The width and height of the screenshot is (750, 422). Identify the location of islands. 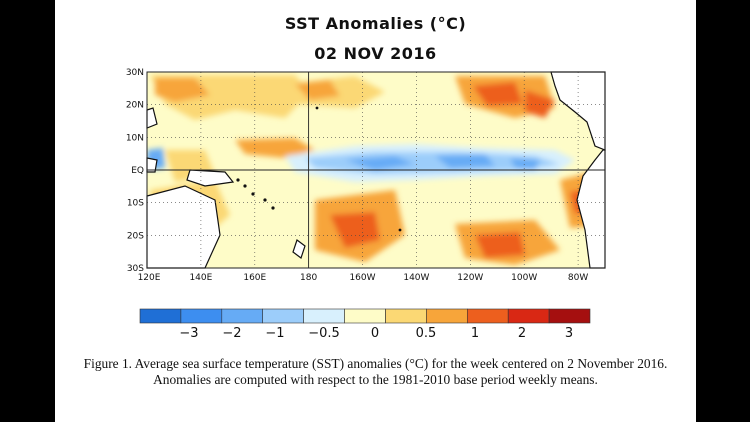
(319, 169).